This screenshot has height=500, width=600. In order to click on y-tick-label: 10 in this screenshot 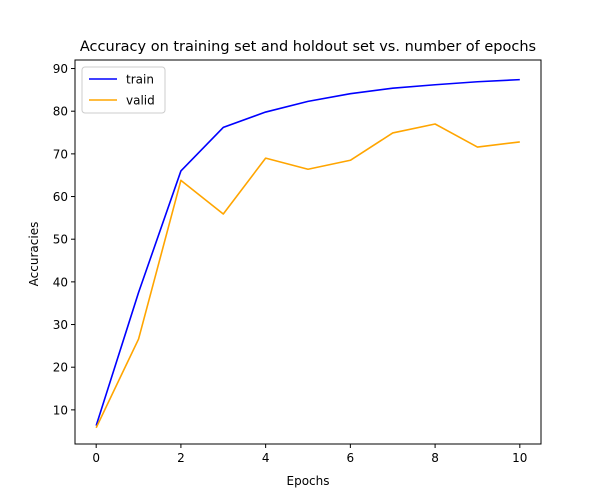, I will do `click(60, 410)`.